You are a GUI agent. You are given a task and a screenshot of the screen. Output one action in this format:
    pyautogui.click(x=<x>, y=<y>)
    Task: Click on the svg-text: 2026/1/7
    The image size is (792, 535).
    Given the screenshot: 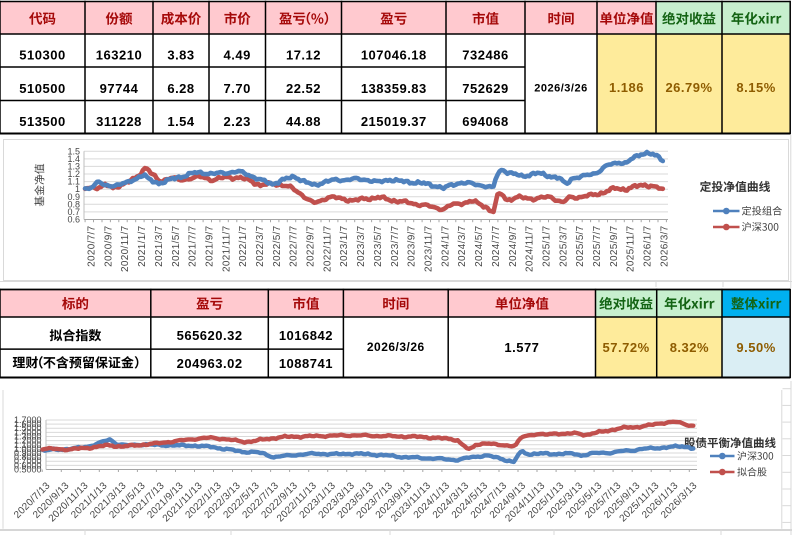 What is the action you would take?
    pyautogui.click(x=648, y=245)
    